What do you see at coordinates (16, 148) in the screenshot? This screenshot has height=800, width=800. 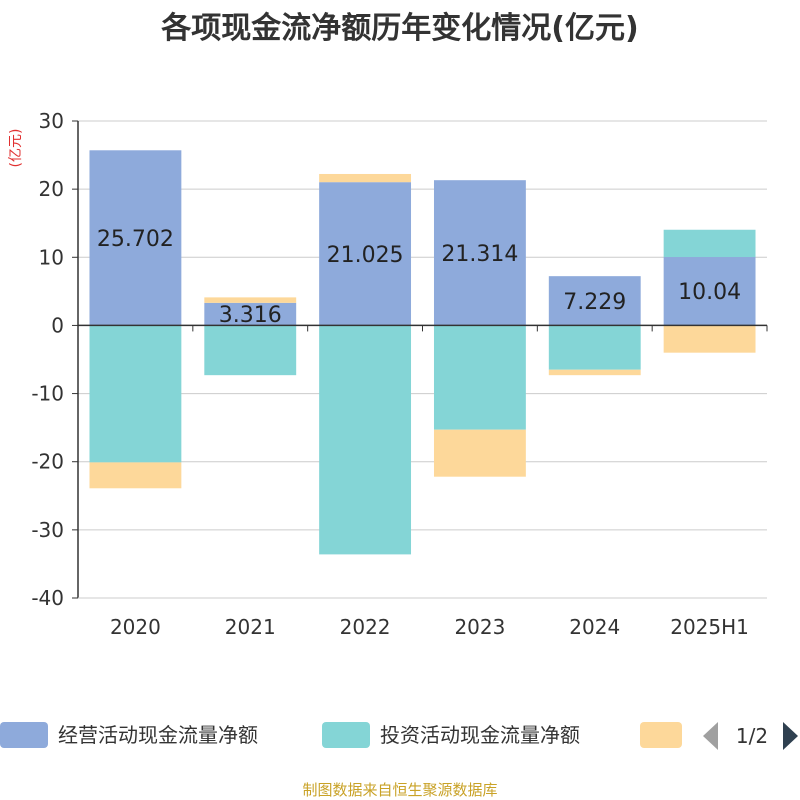 I see `y-axis-unit: (亿元)` at bounding box center [16, 148].